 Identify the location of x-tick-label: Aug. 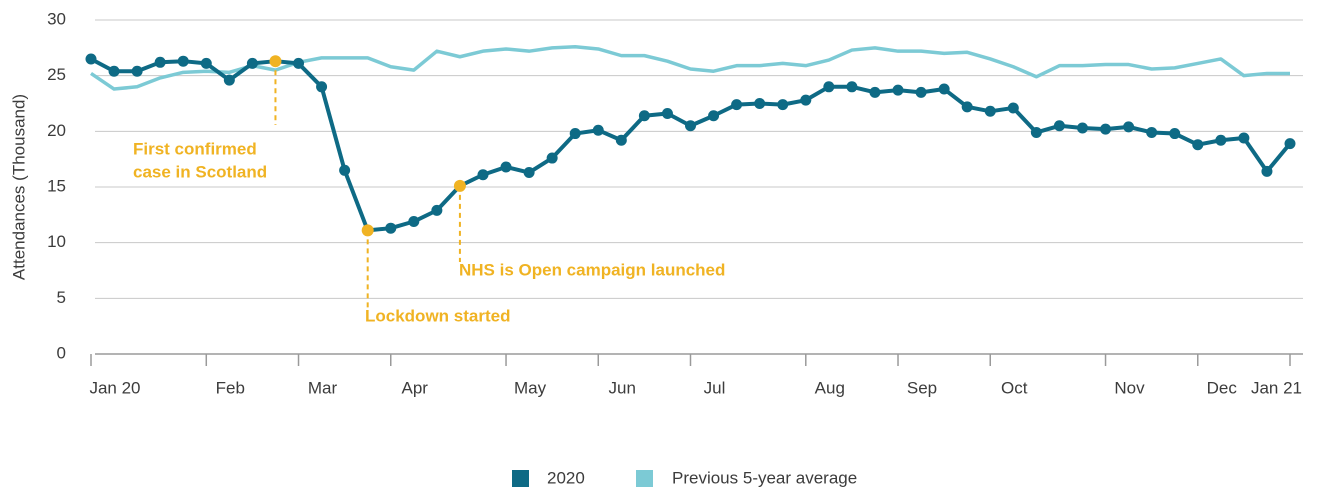
(830, 387).